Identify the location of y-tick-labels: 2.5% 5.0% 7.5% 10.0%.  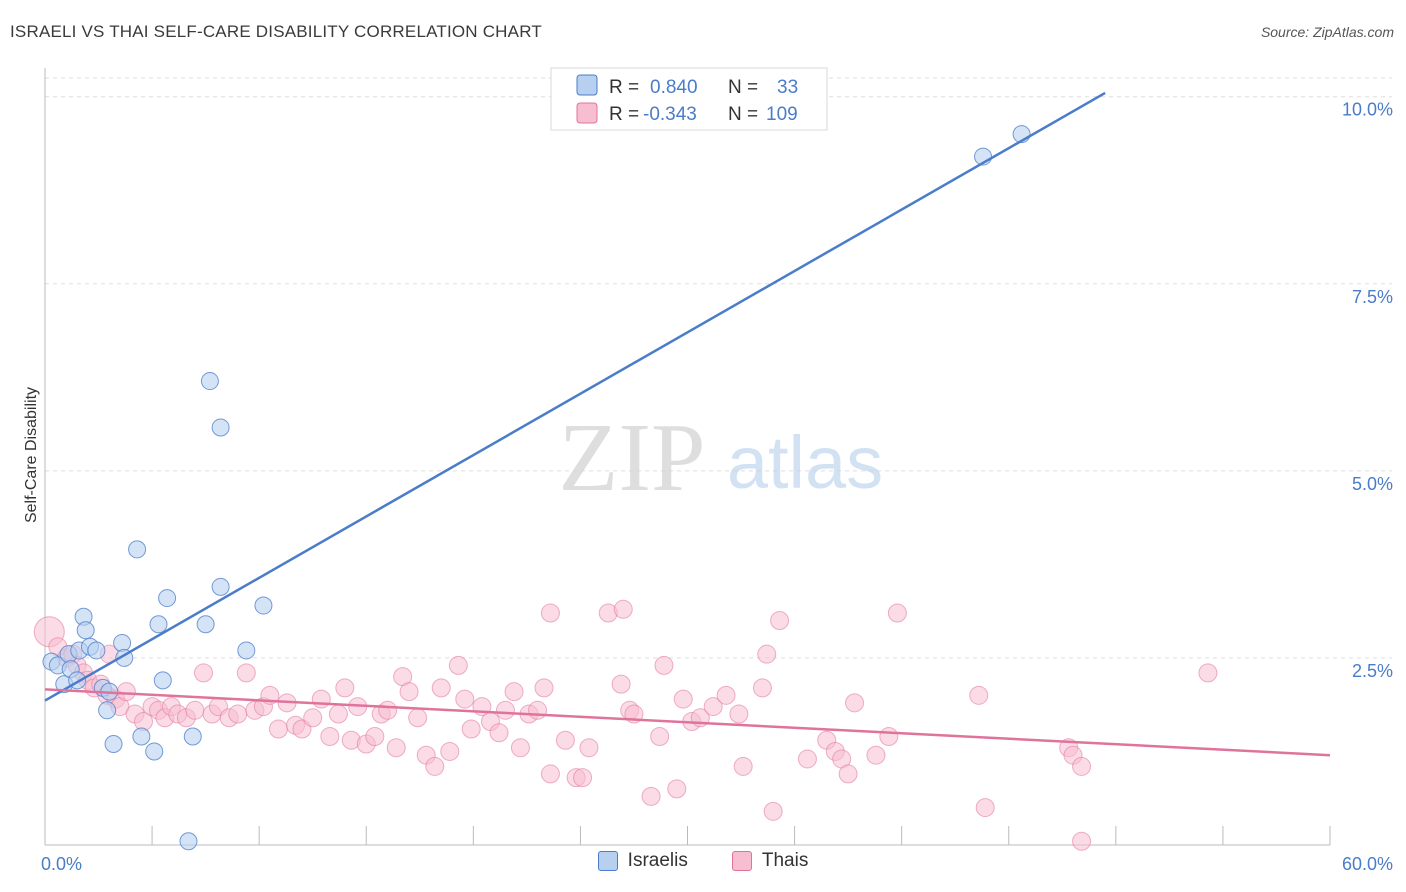
(1367, 390).